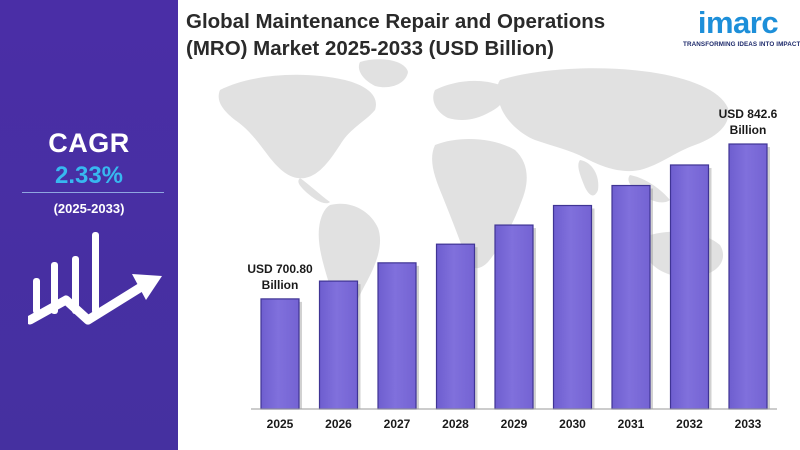 This screenshot has width=800, height=450. What do you see at coordinates (338, 345) in the screenshot?
I see `bar-2026` at bounding box center [338, 345].